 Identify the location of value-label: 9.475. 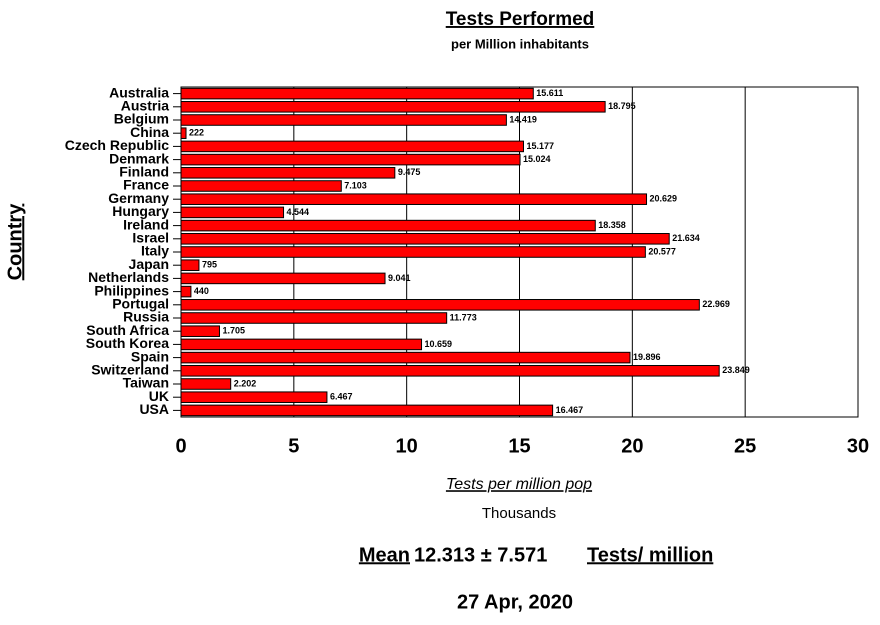
(409, 172).